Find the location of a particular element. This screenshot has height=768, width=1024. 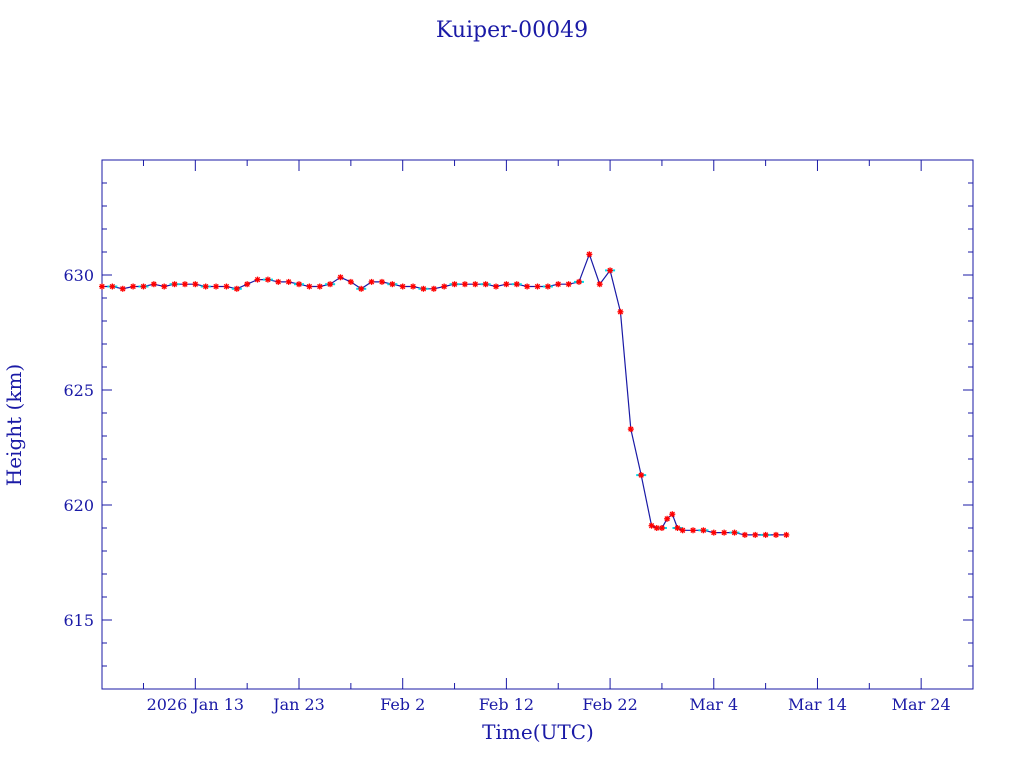

x-tick-label: Mar 14 is located at coordinates (817, 704).